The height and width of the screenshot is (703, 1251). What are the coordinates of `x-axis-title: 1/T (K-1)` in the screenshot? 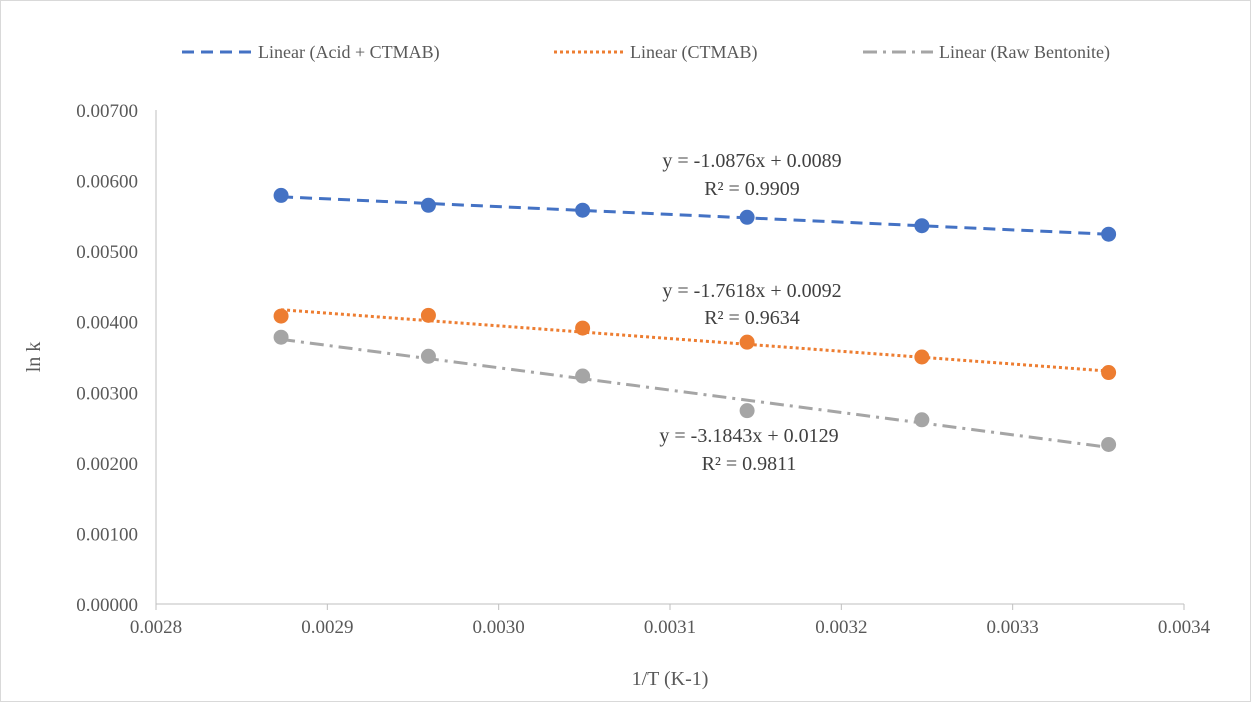 It's located at (670, 679).